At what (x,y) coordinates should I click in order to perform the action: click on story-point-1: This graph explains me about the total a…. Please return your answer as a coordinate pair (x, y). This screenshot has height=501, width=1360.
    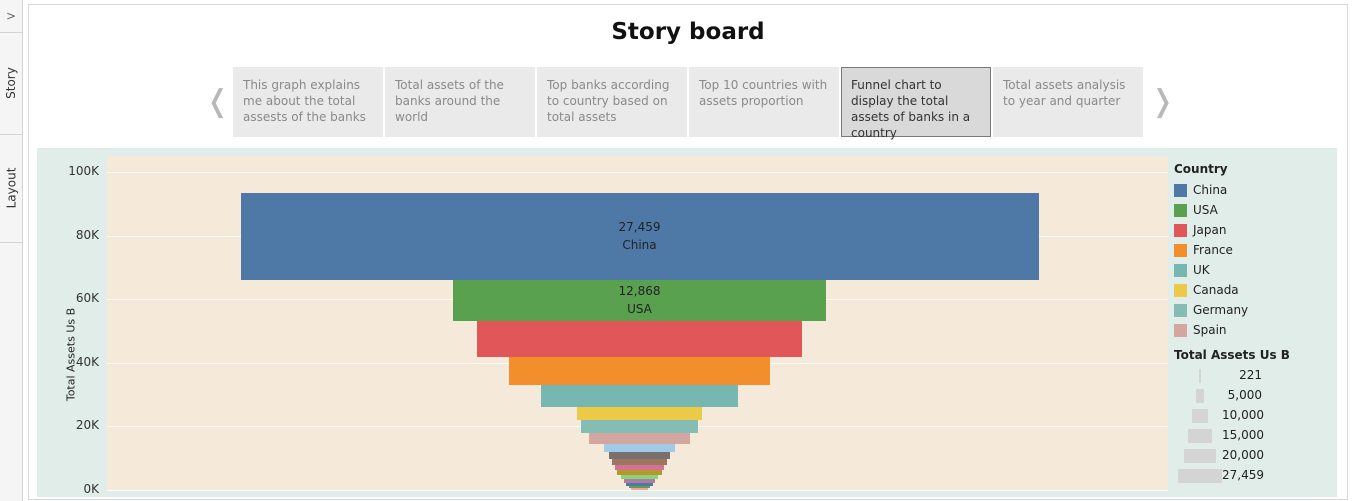
    Looking at the image, I should click on (308, 102).